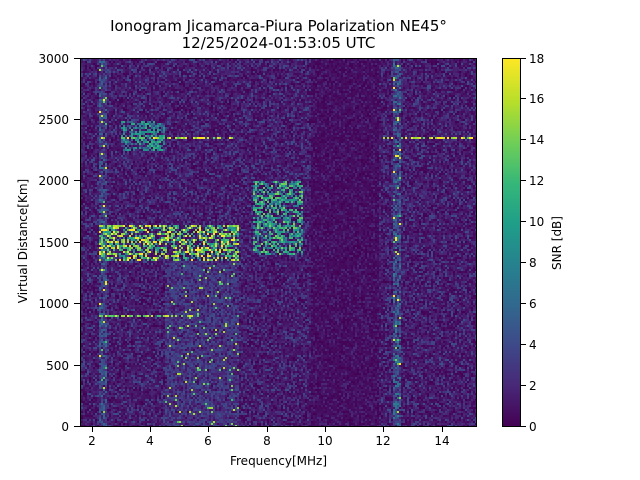 The image size is (640, 480). Describe the element at coordinates (533, 427) in the screenshot. I see `colorbar-tick-label: 0` at that location.